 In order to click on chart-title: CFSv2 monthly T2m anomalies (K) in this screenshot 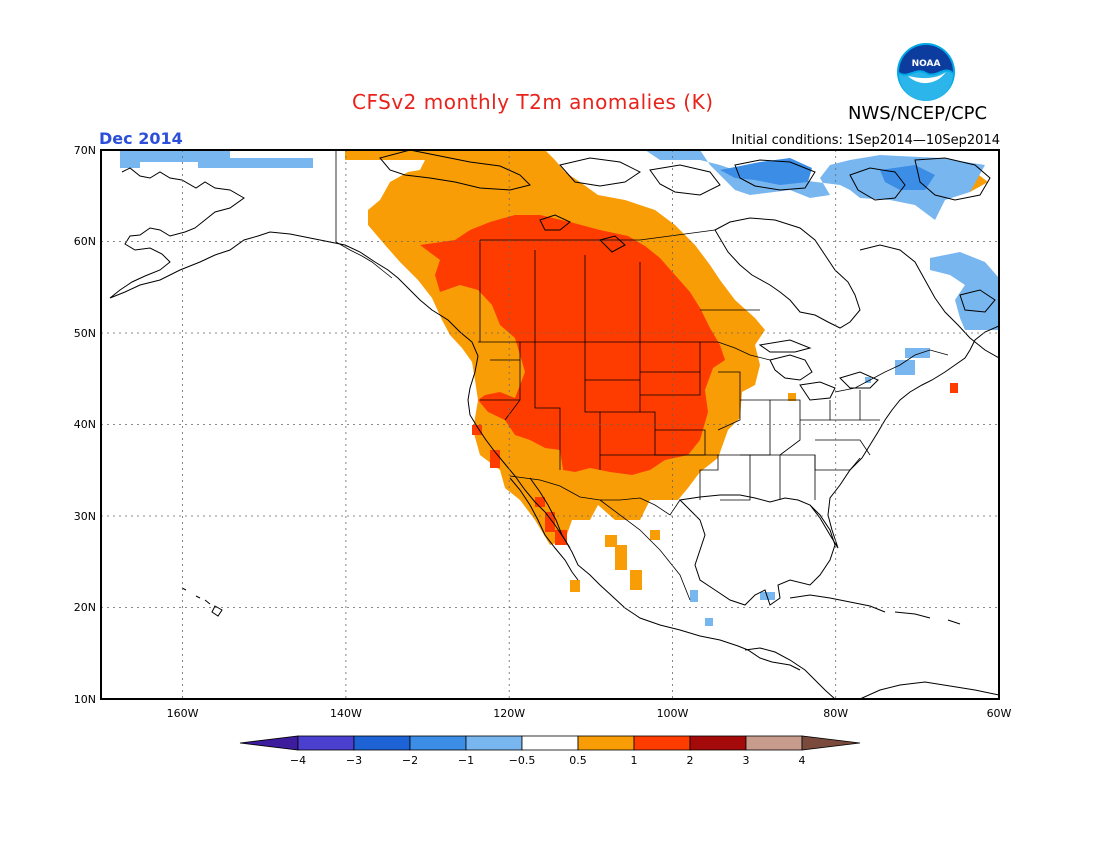, I will do `click(533, 102)`.